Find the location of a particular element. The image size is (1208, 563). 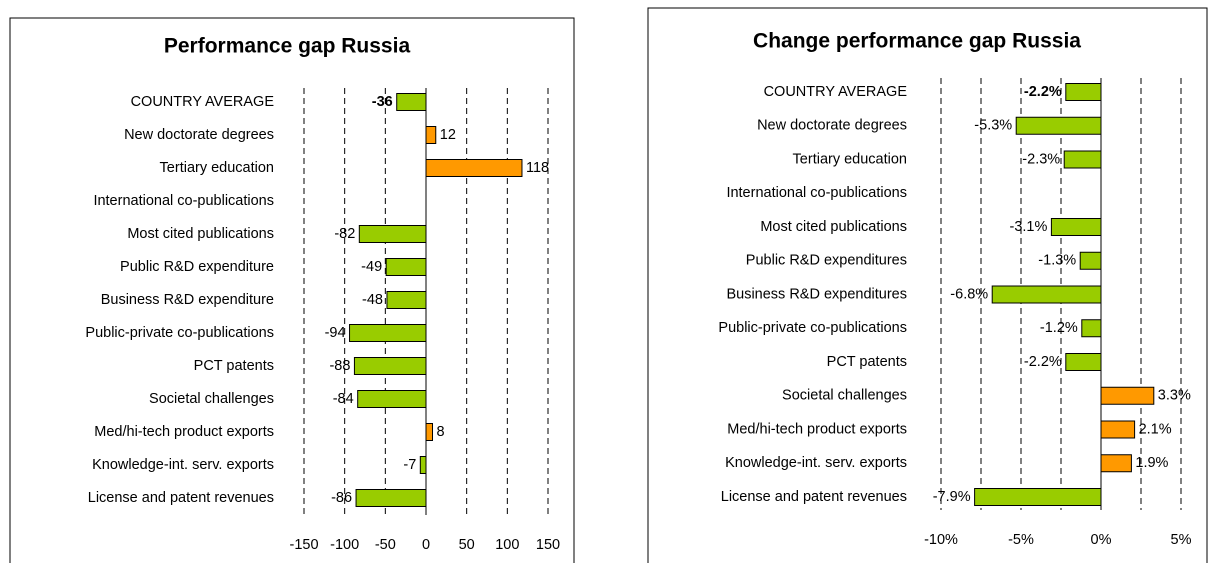

data-label: -88 is located at coordinates (339, 366).